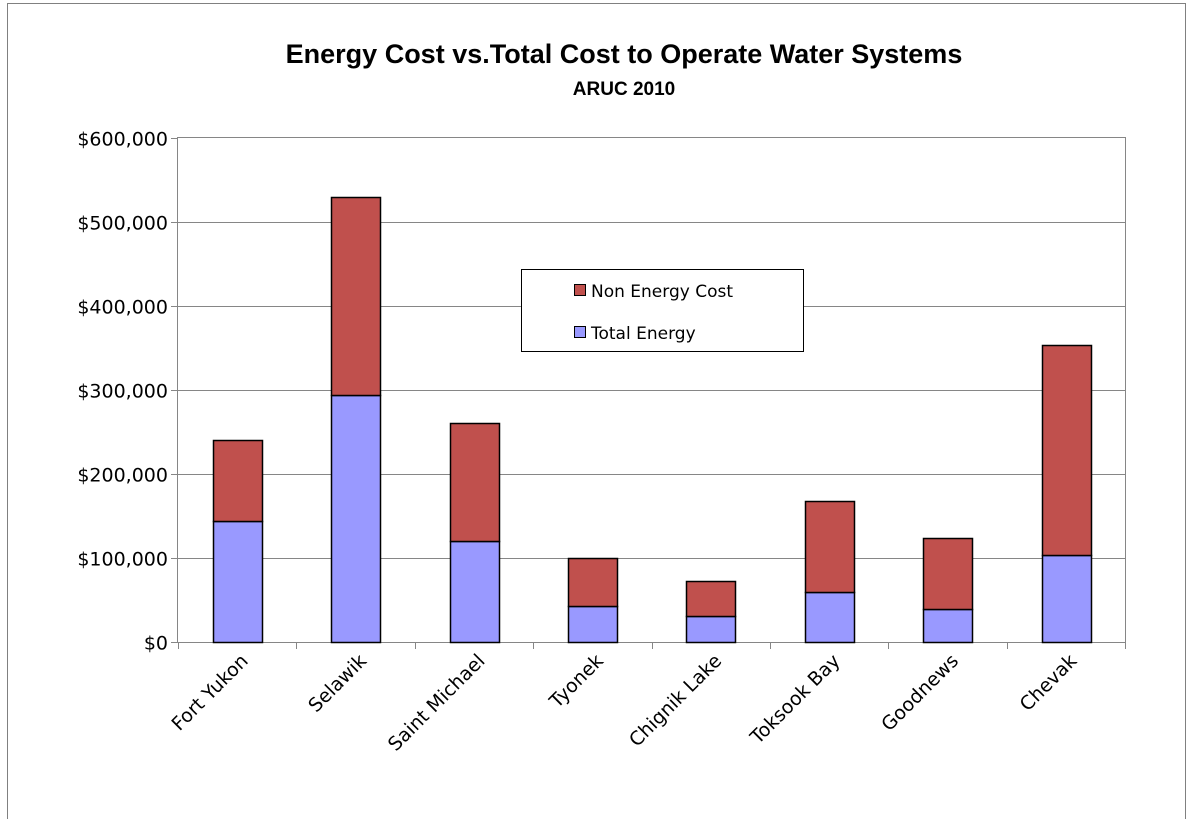 The width and height of the screenshot is (1189, 819). Describe the element at coordinates (1067, 599) in the screenshot. I see `bar-total-energy-chevak` at that location.